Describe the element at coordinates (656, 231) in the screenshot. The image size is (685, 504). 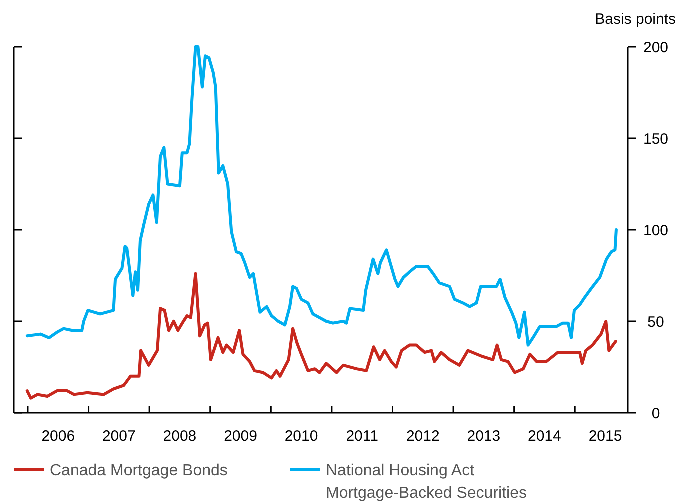
I see `y-tick-label: 100` at that location.